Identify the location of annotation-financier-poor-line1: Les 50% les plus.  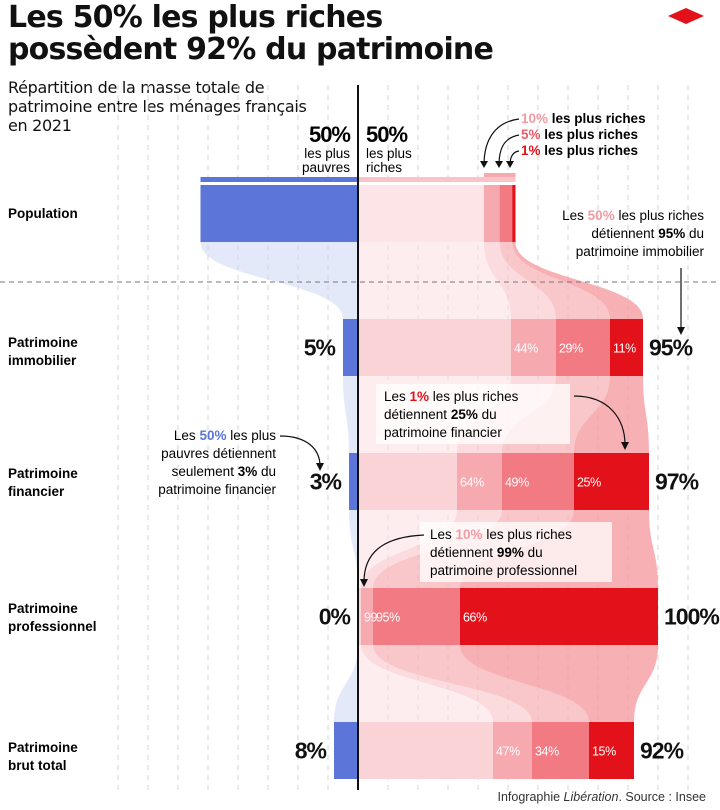
(225, 435).